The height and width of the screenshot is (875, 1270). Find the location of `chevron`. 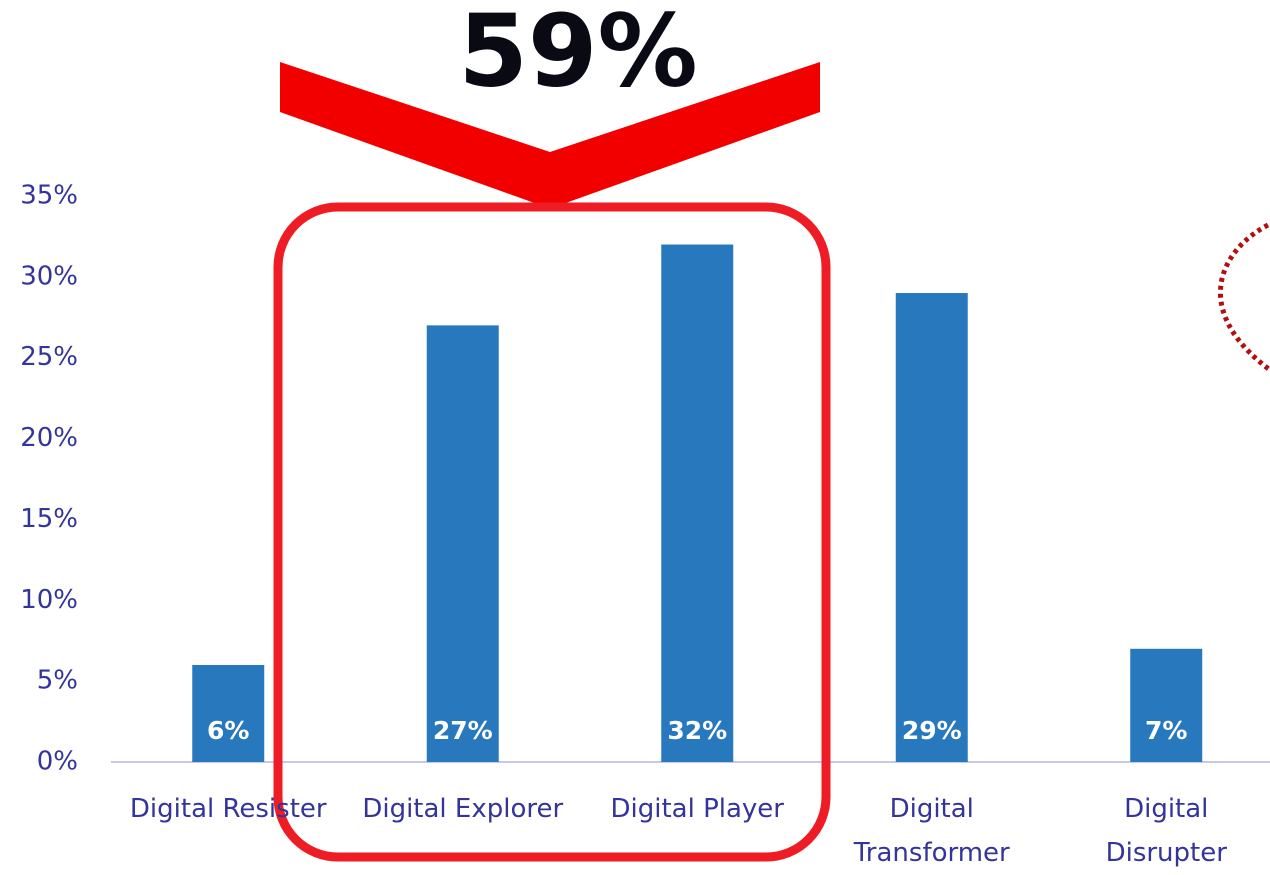

chevron is located at coordinates (550, 133).